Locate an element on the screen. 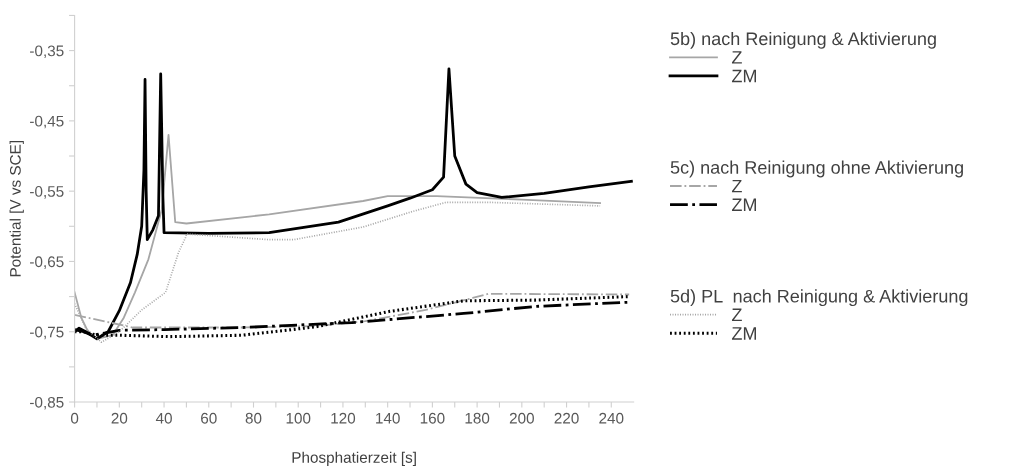  x-tick-label: 140 is located at coordinates (388, 418).